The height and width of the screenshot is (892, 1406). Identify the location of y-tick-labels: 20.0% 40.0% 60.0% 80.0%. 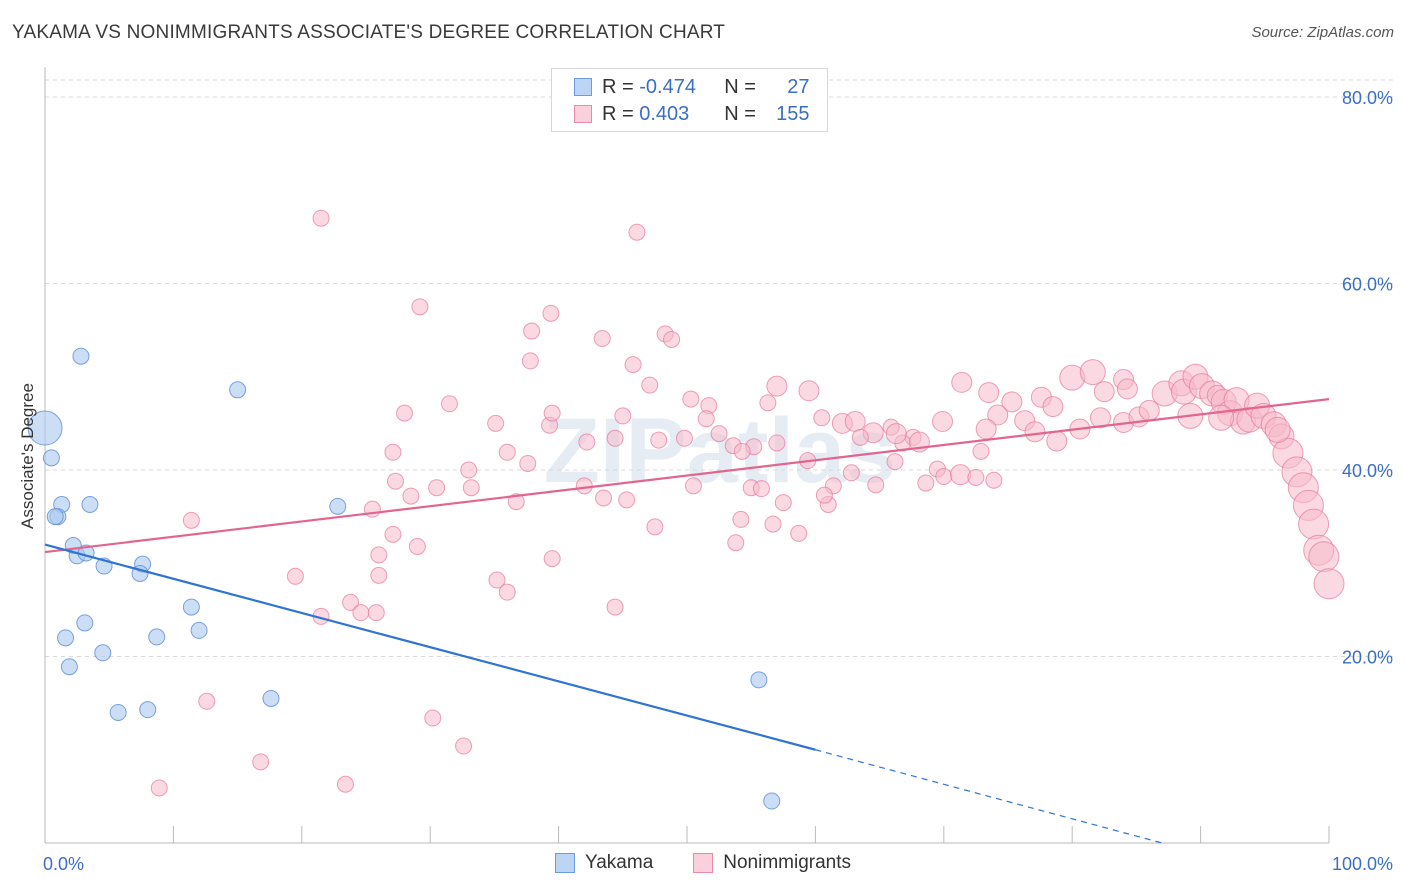
(1367, 378).